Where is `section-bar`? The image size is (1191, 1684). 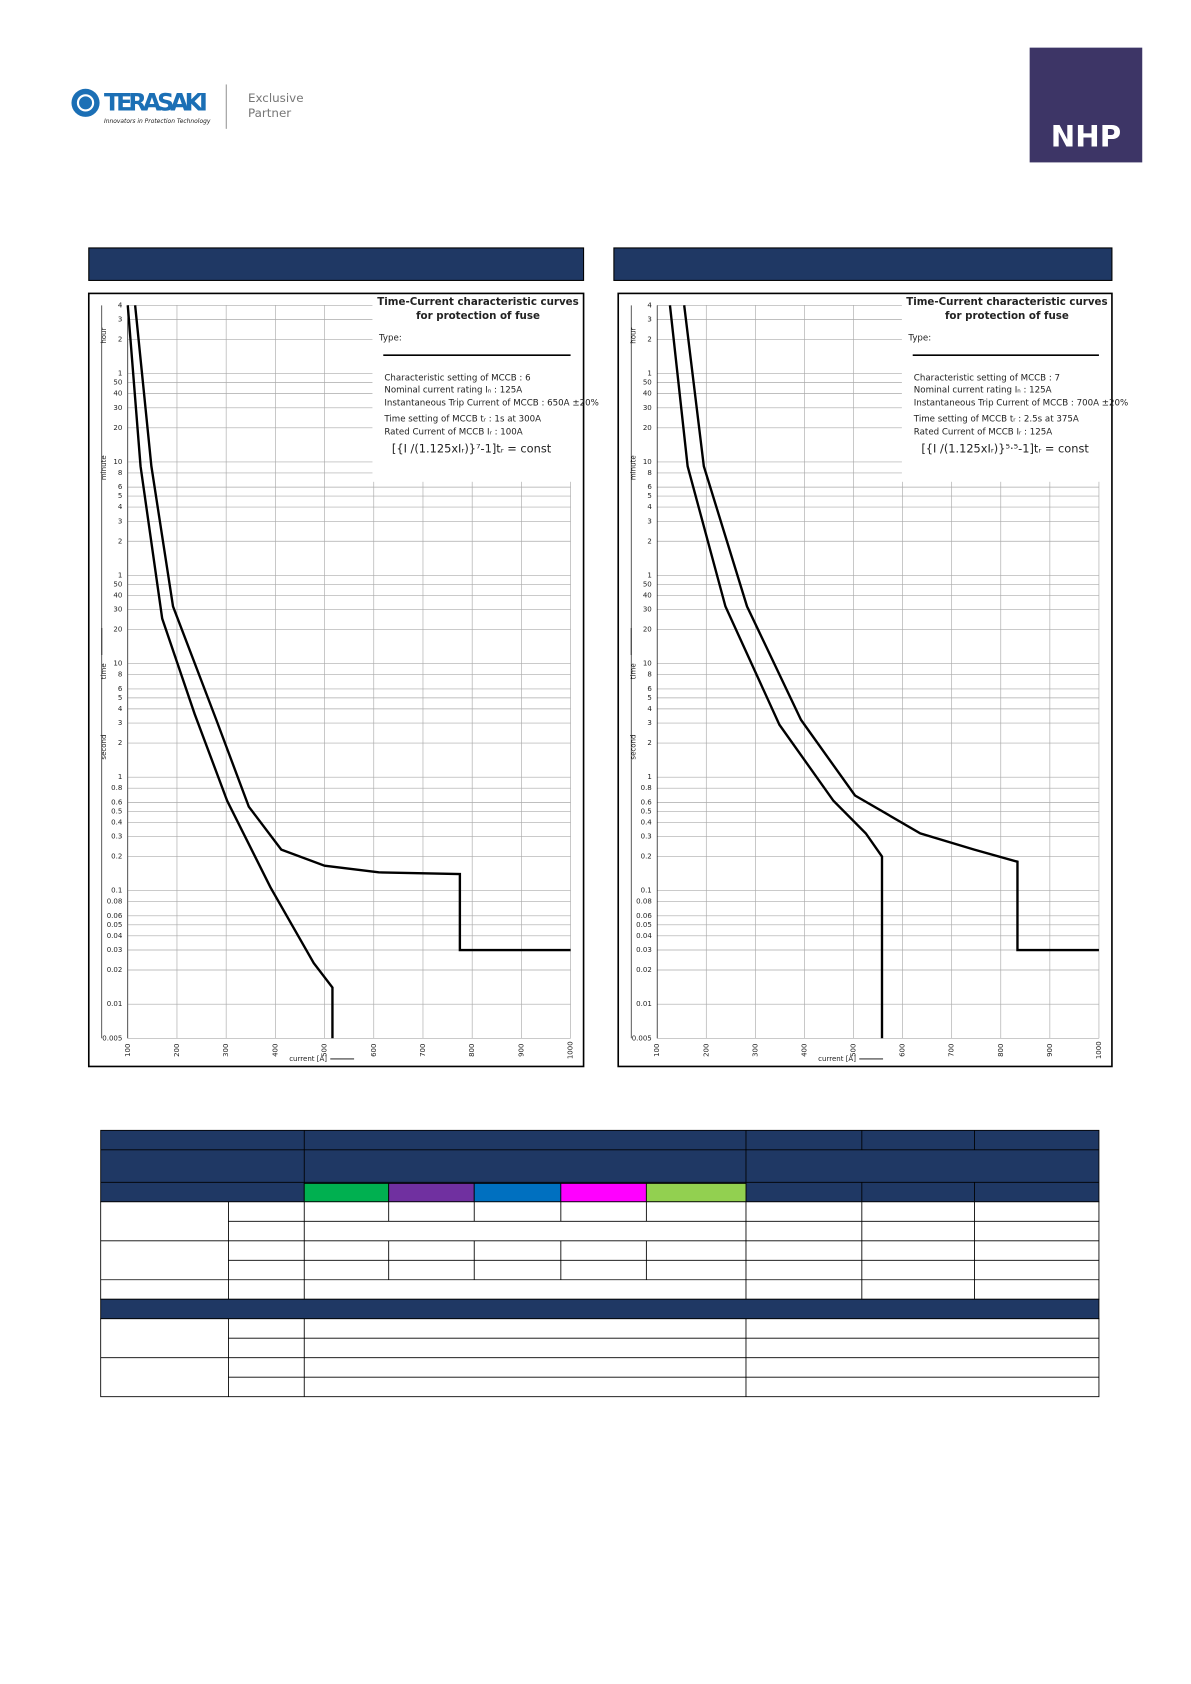 section-bar is located at coordinates (863, 264).